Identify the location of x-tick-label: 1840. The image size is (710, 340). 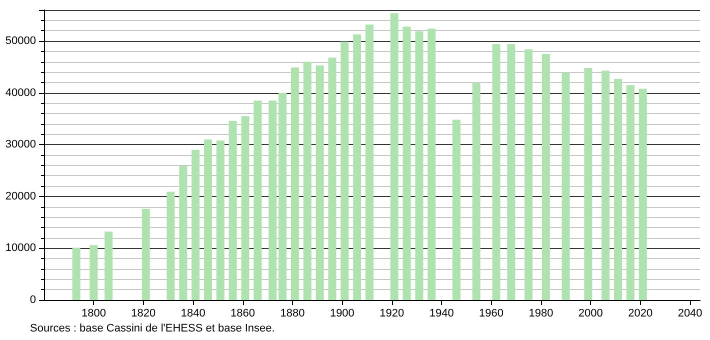
(193, 314).